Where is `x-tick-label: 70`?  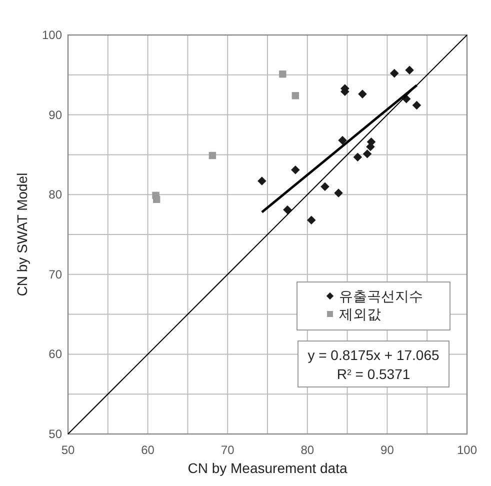 x-tick-label: 70 is located at coordinates (227, 450).